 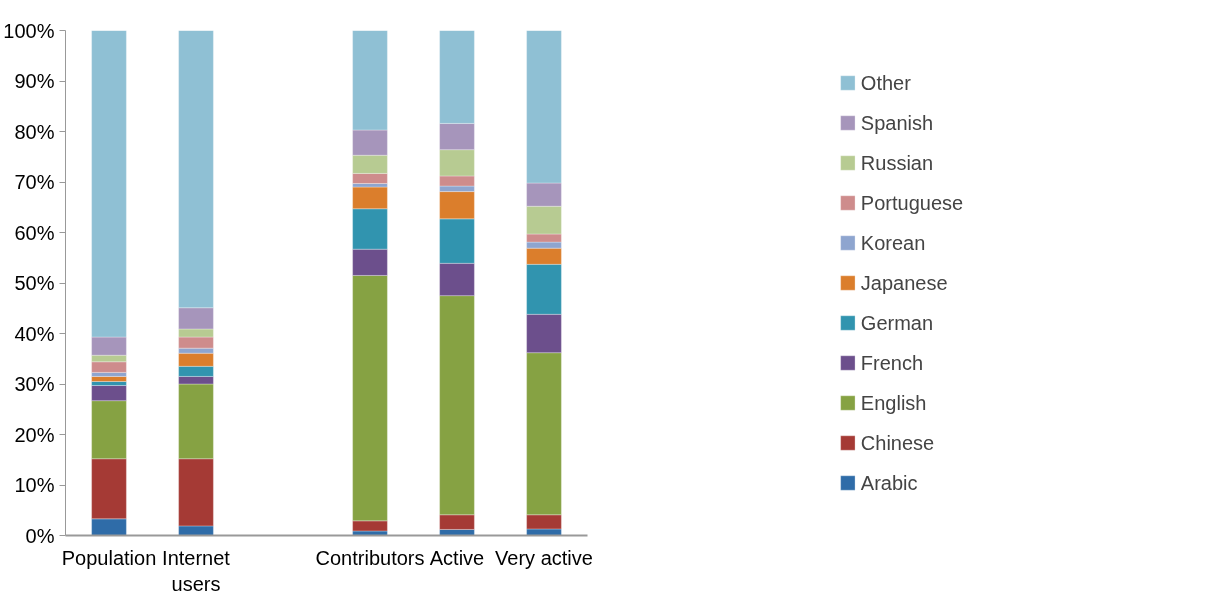 What do you see at coordinates (34, 333) in the screenshot?
I see `y-tick-label: 40%` at bounding box center [34, 333].